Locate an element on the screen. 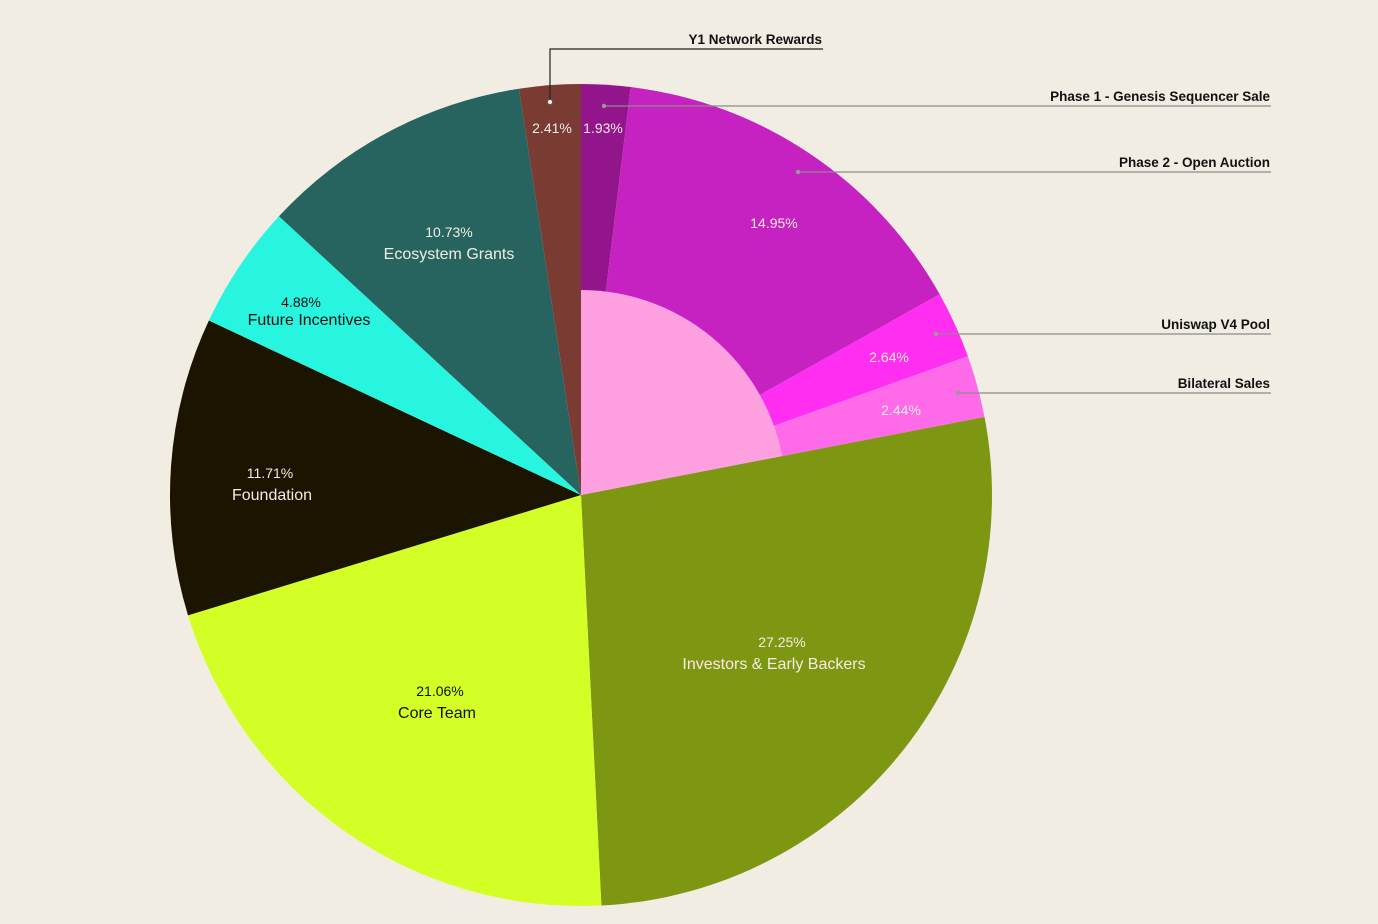 This screenshot has height=924, width=1378. slice-pct-label: 4.88% is located at coordinates (301, 302).